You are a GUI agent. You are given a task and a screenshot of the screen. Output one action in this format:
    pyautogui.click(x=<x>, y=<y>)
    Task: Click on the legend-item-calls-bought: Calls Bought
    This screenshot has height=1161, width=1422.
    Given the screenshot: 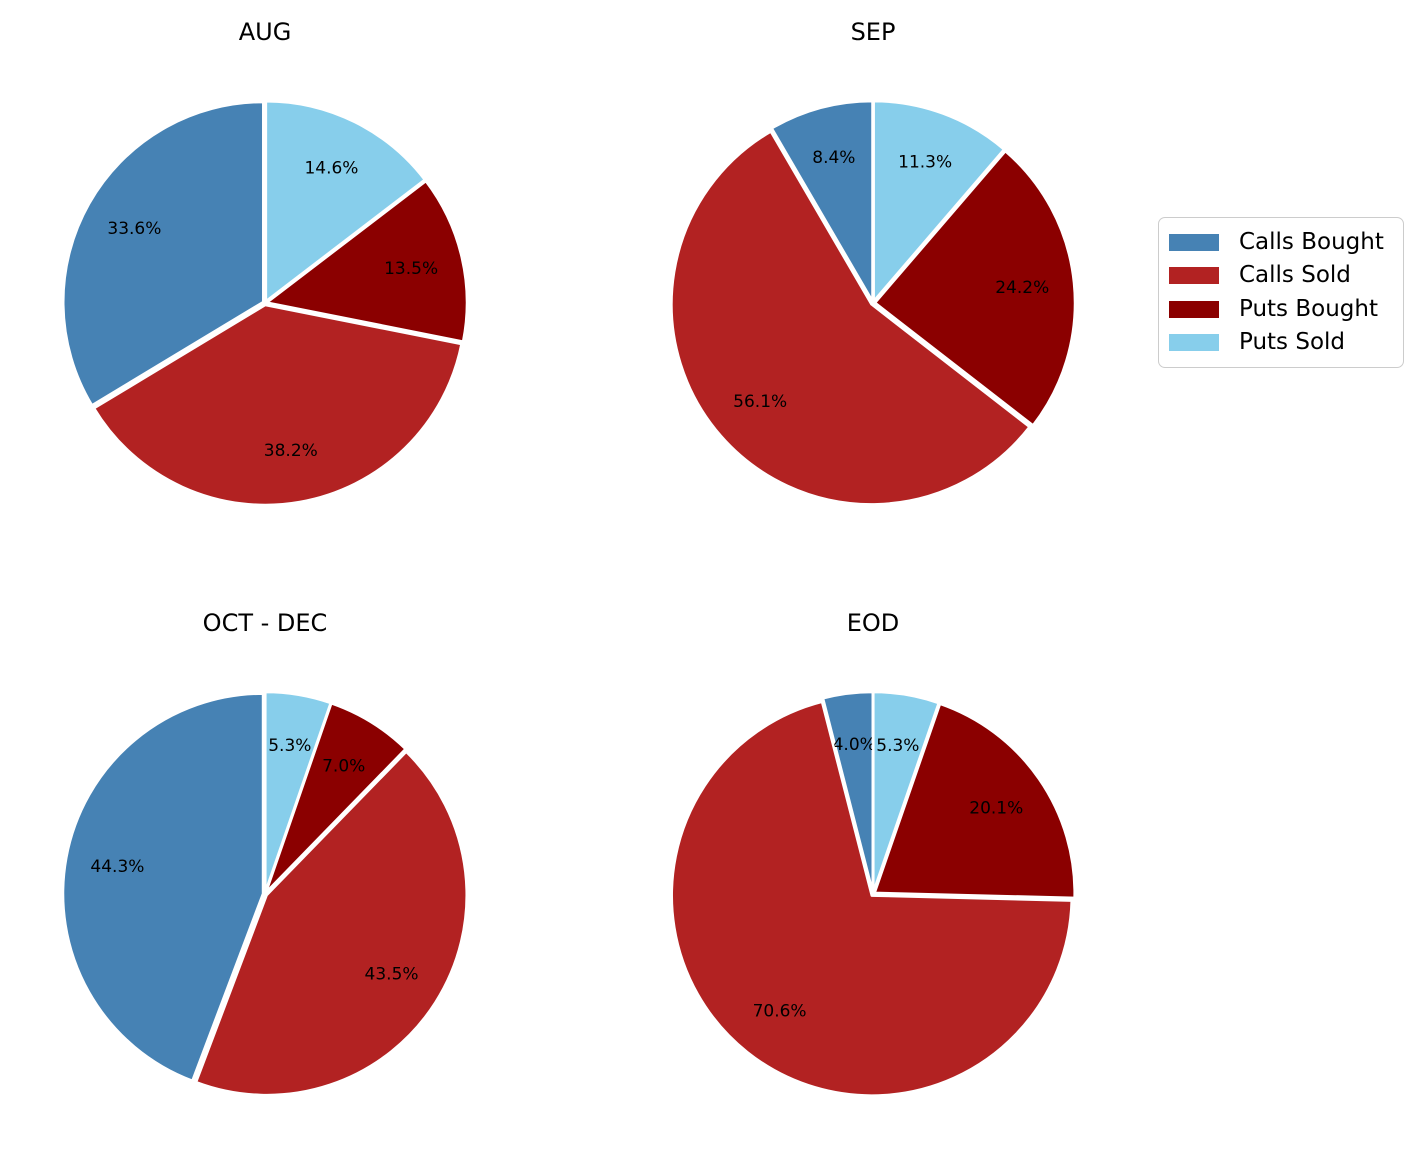 What is the action you would take?
    pyautogui.click(x=1281, y=242)
    